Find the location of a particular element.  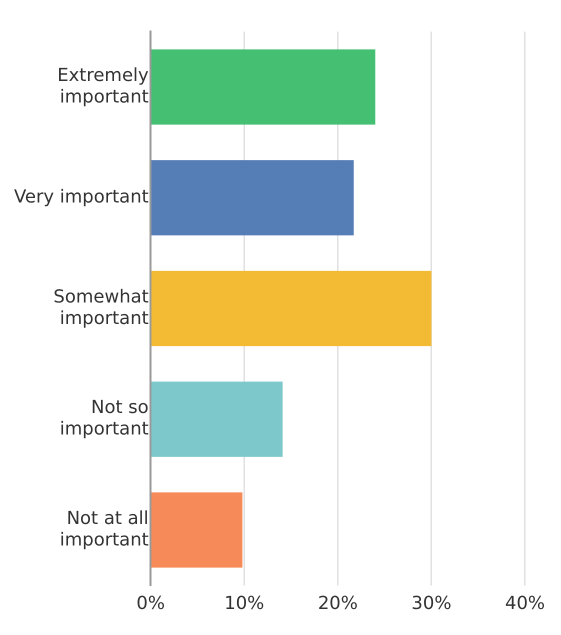

y-tick-label: Extremely important is located at coordinates (103, 86).